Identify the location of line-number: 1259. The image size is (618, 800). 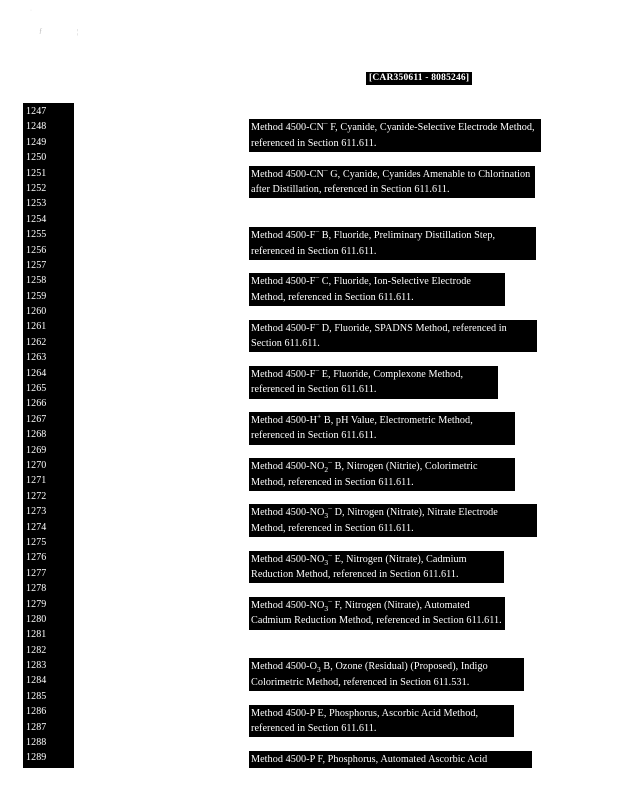
(36, 296).